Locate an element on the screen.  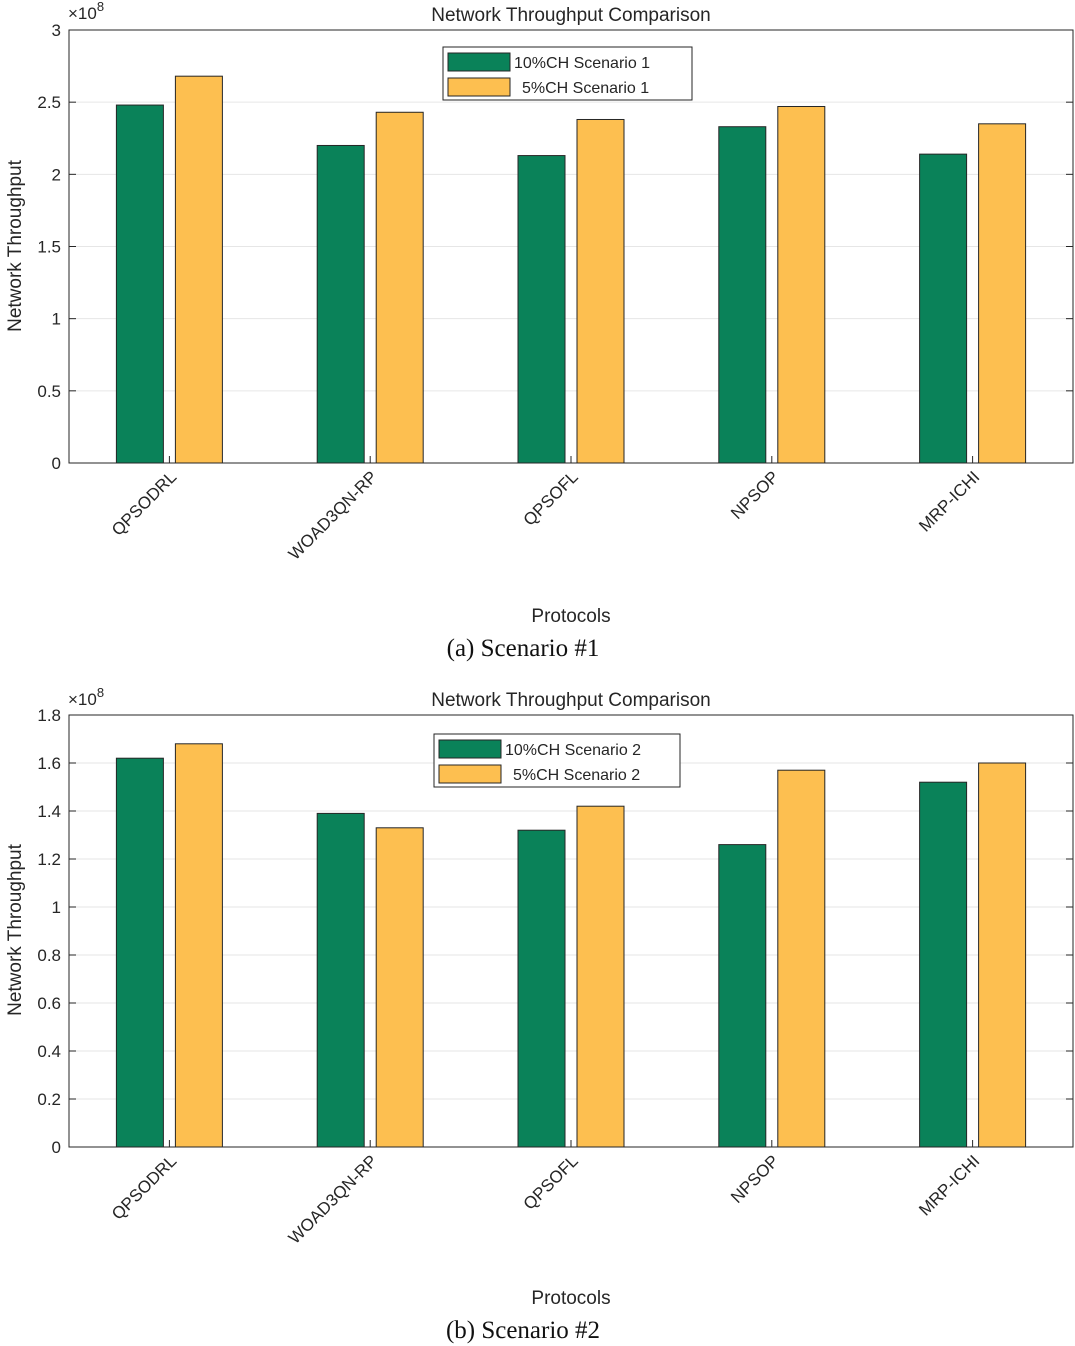
legend: 10%CH Scenario 1 5%CH Scenario 1 is located at coordinates (567, 73).